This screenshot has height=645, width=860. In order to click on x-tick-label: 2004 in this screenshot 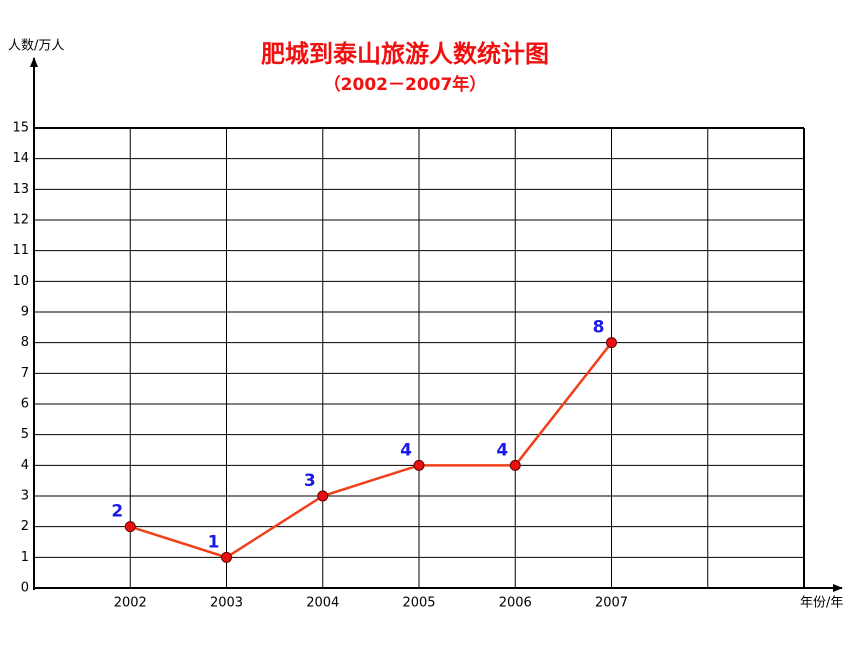, I will do `click(322, 603)`.